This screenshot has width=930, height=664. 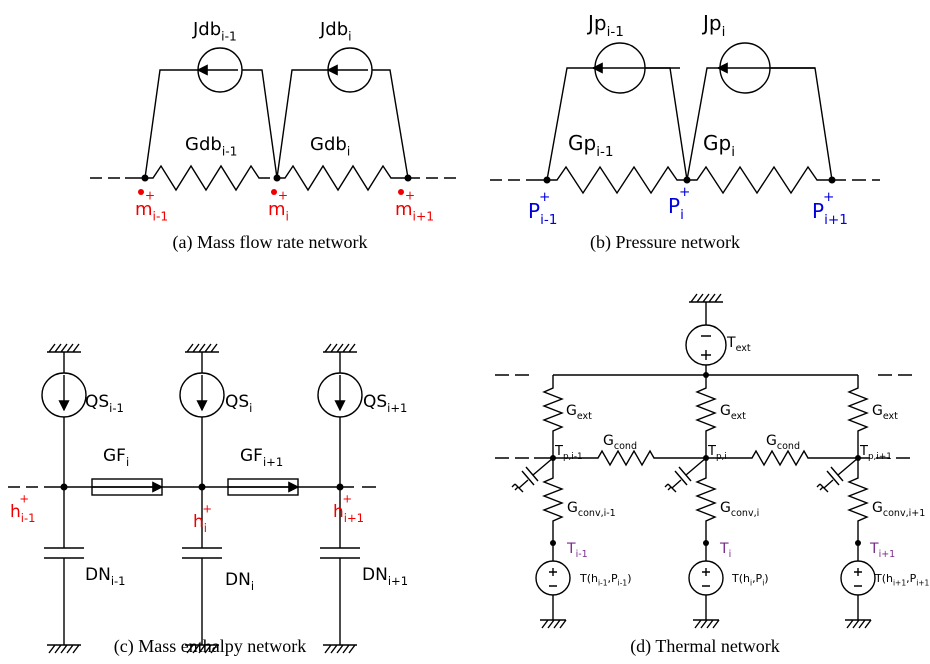 What do you see at coordinates (745, 513) in the screenshot?
I see `label-subscript: conv,i` at bounding box center [745, 513].